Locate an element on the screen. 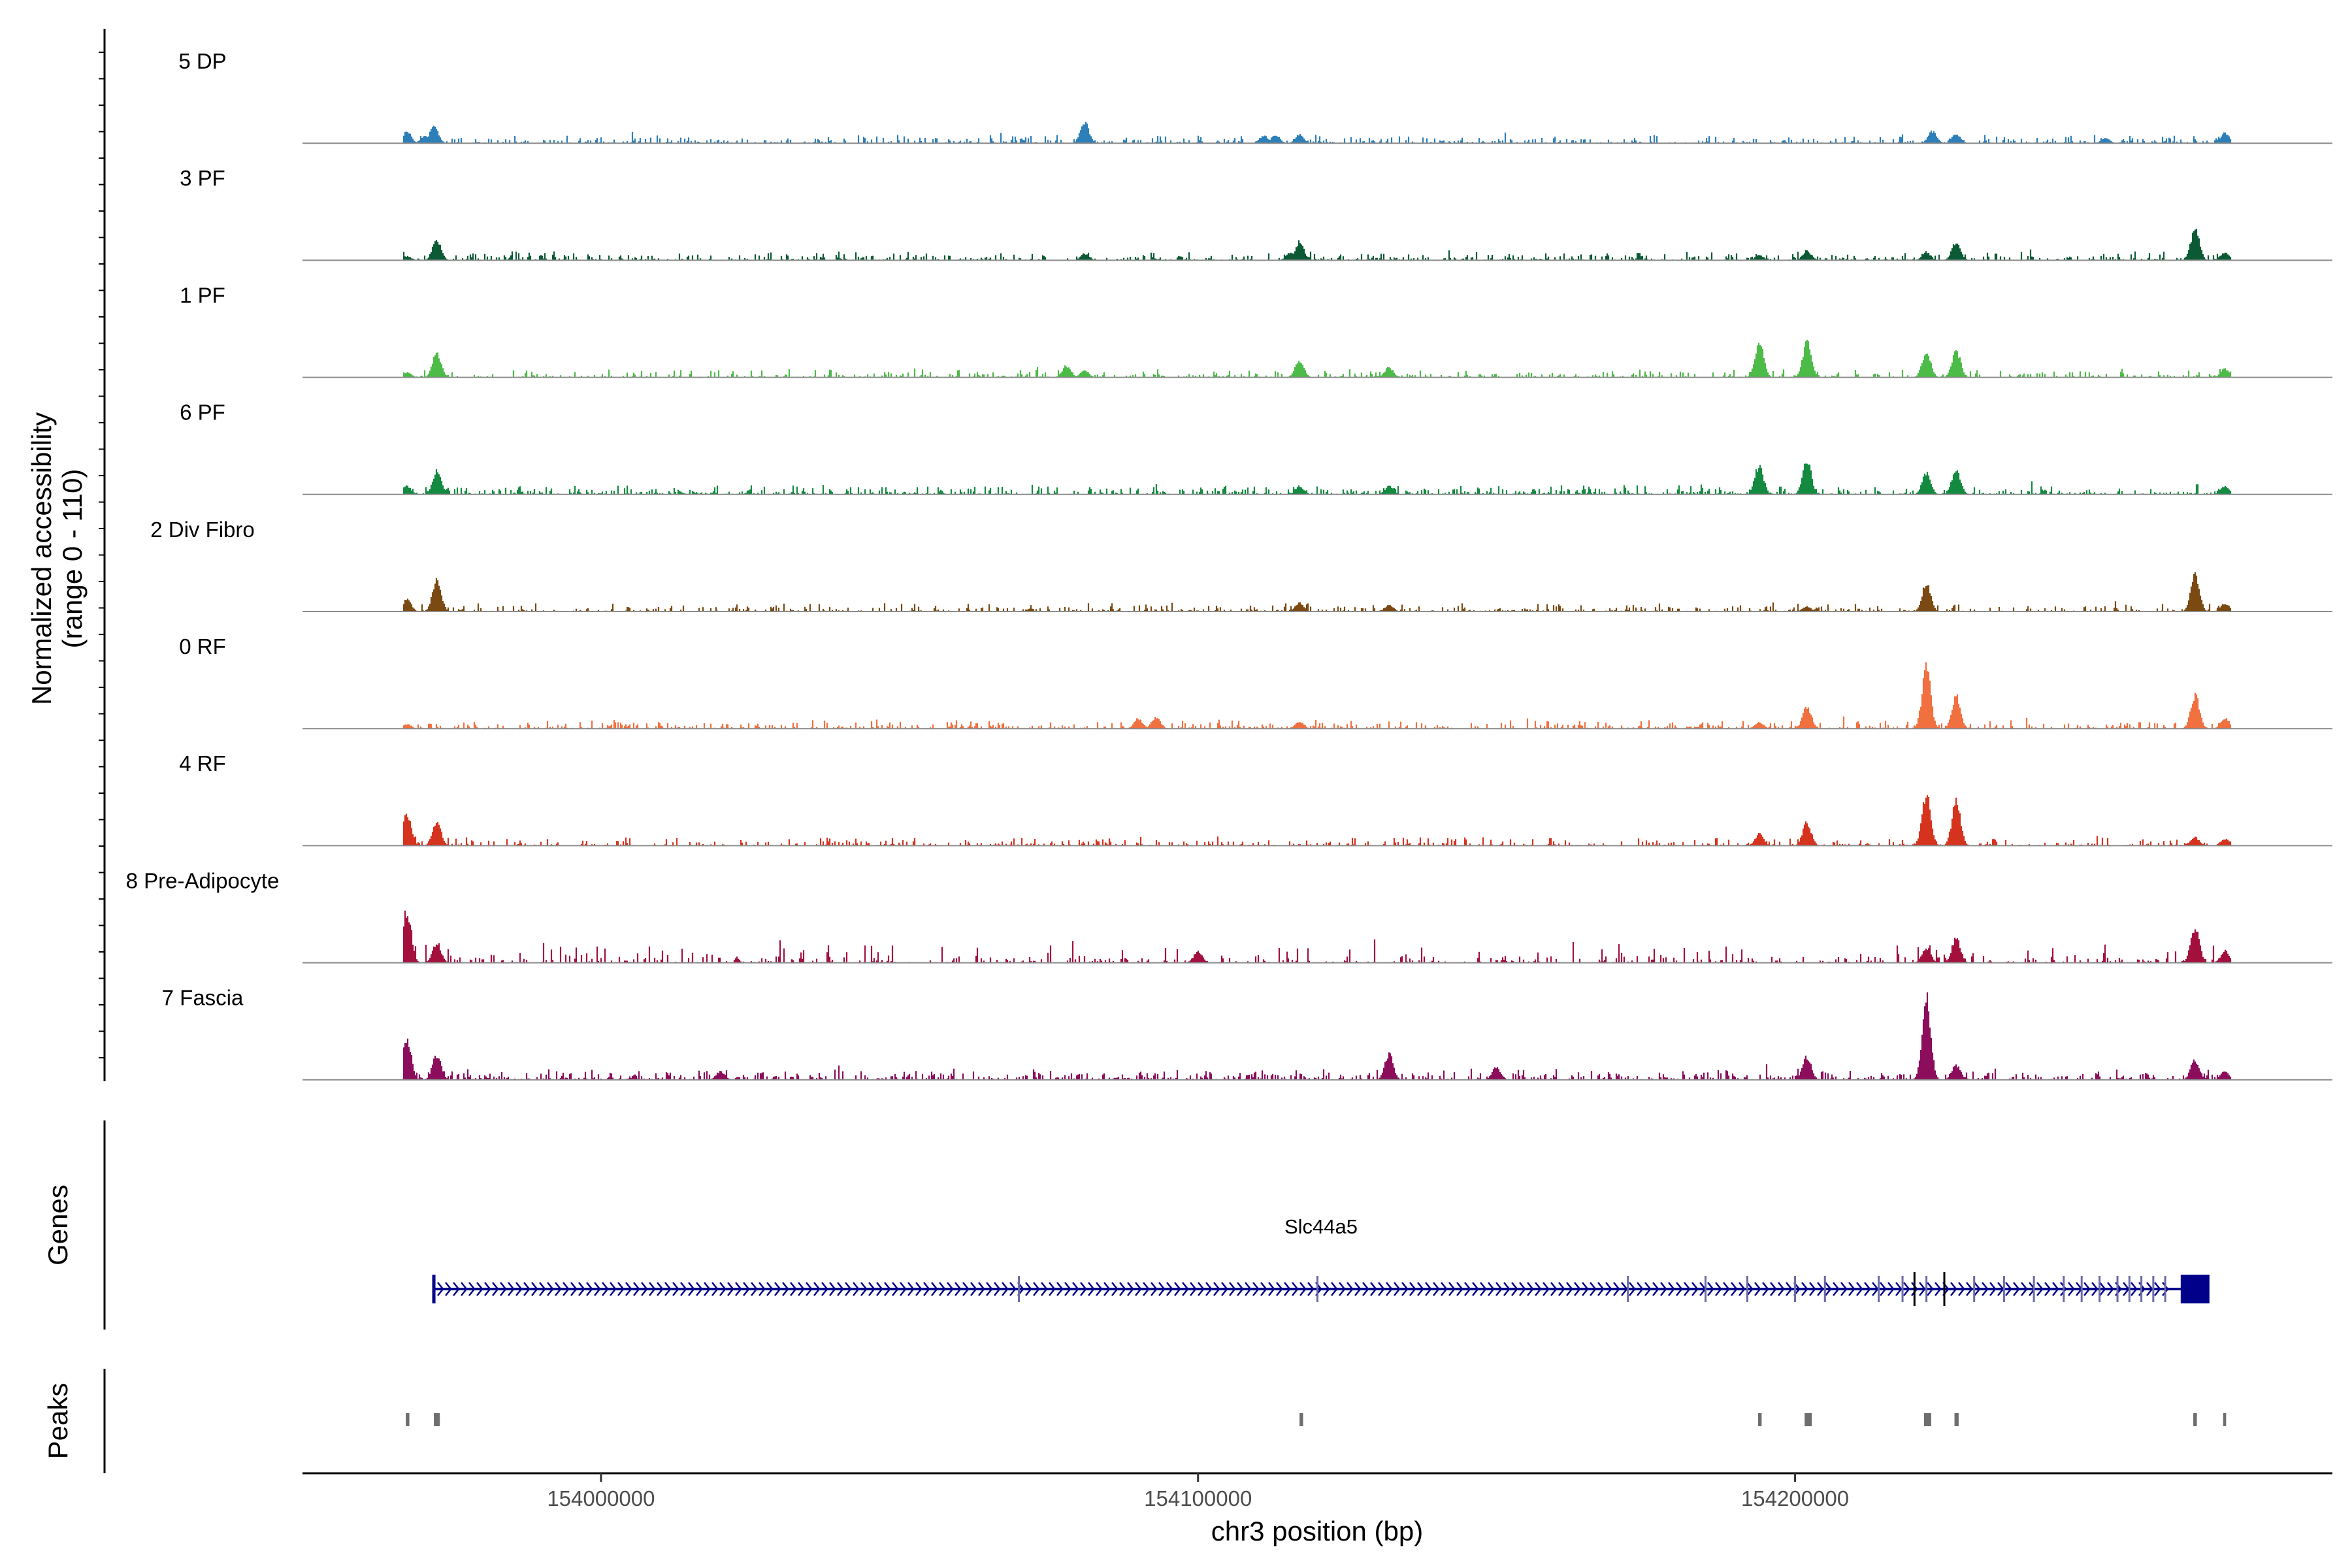 This screenshot has width=2352, height=1568. y-axis-ticks is located at coordinates (102, 555).